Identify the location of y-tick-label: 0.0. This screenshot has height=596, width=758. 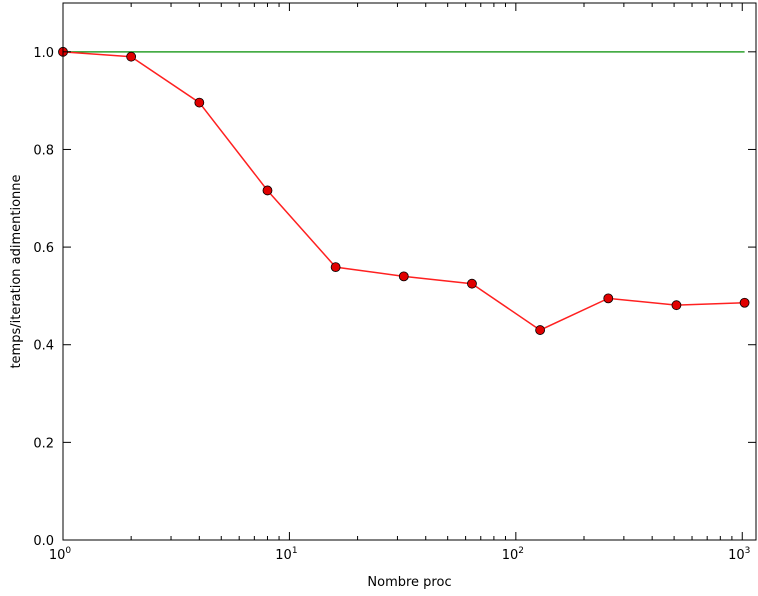
(43, 541).